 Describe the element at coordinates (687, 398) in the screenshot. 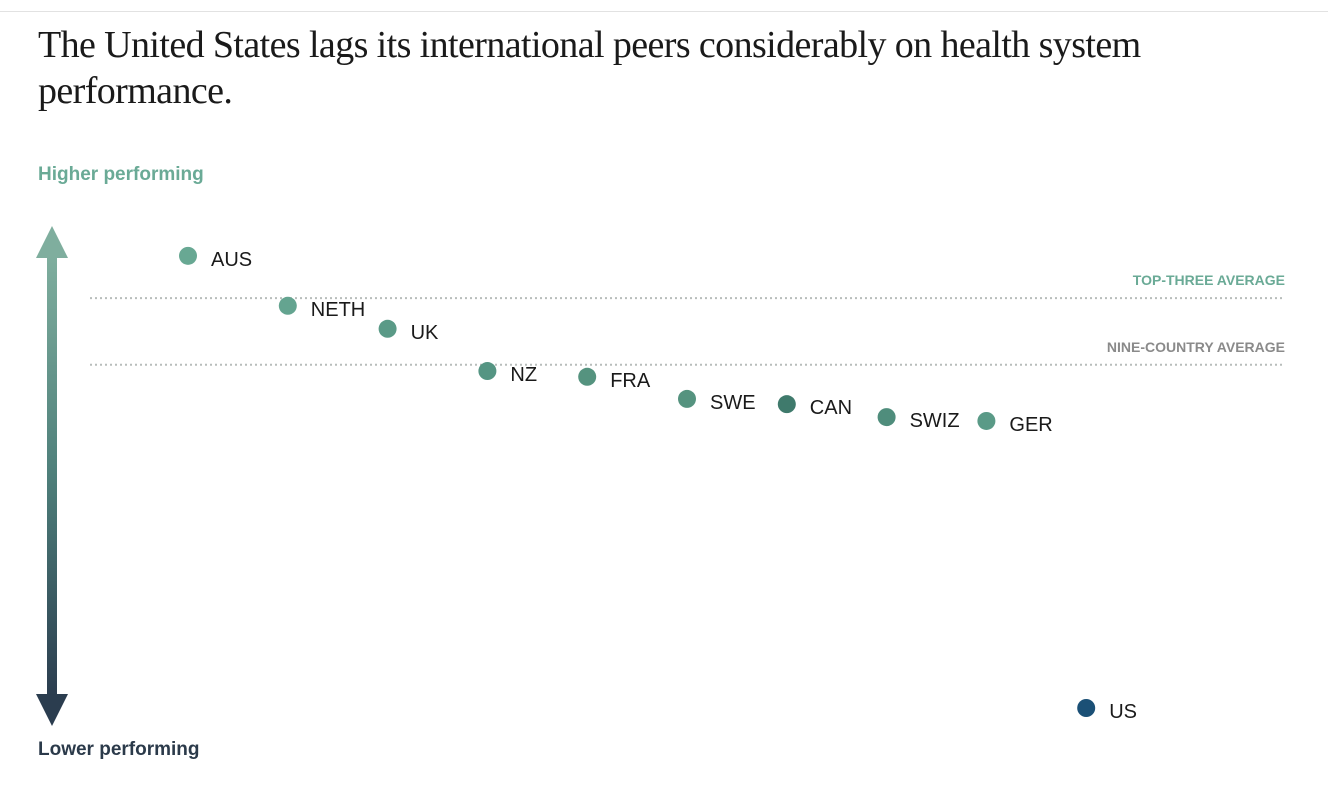

I see `data-point-swe` at that location.